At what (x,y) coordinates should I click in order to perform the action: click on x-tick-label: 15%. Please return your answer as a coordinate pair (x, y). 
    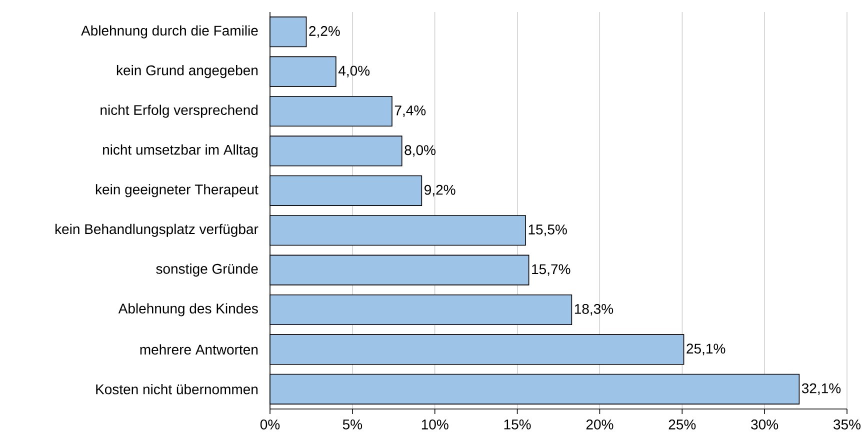
    Looking at the image, I should click on (517, 425).